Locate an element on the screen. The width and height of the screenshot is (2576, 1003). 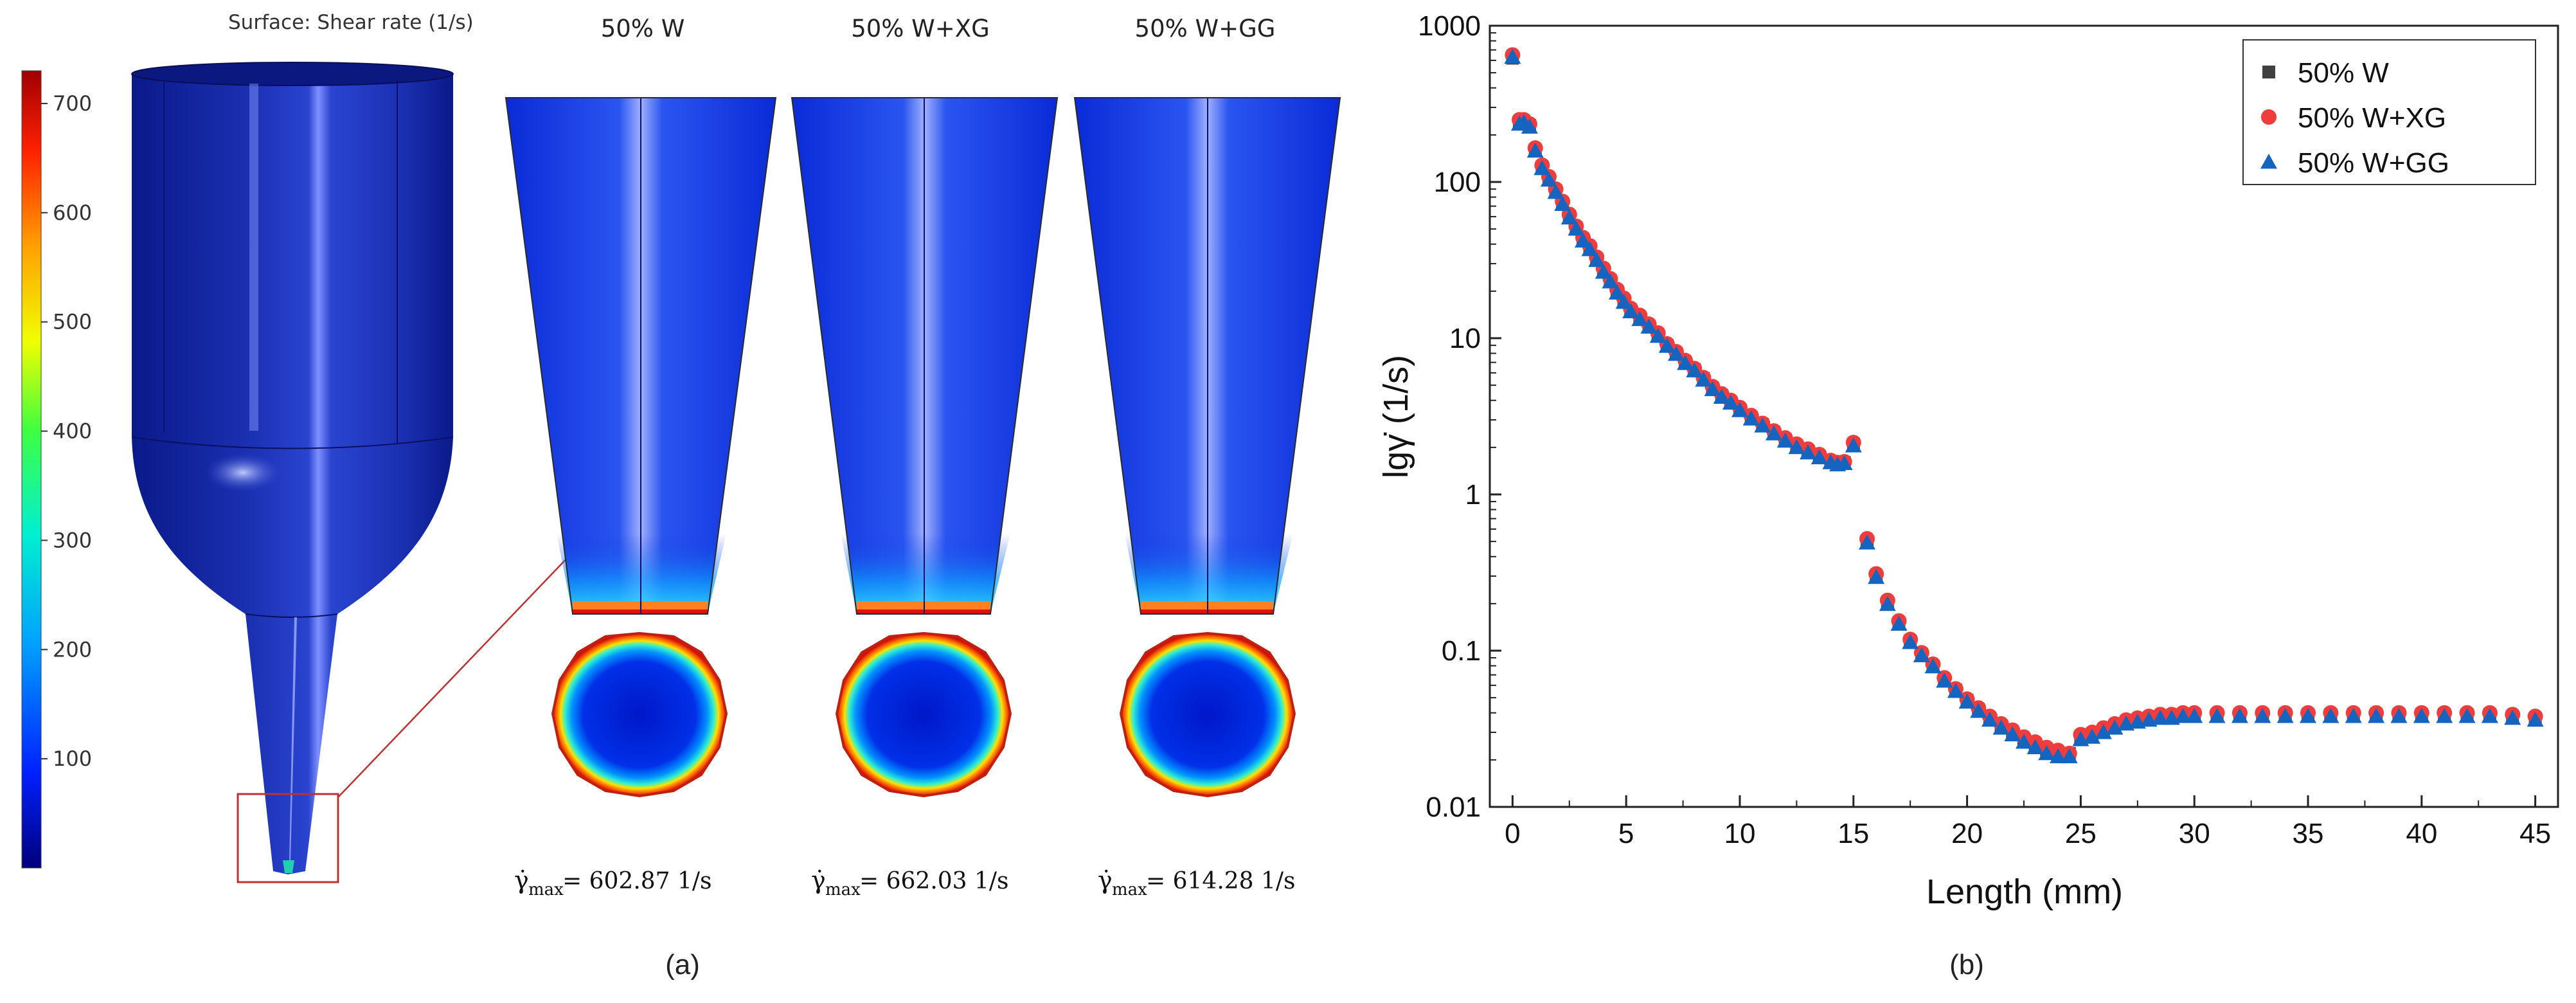
x-tick-label: 25 is located at coordinates (2081, 834).